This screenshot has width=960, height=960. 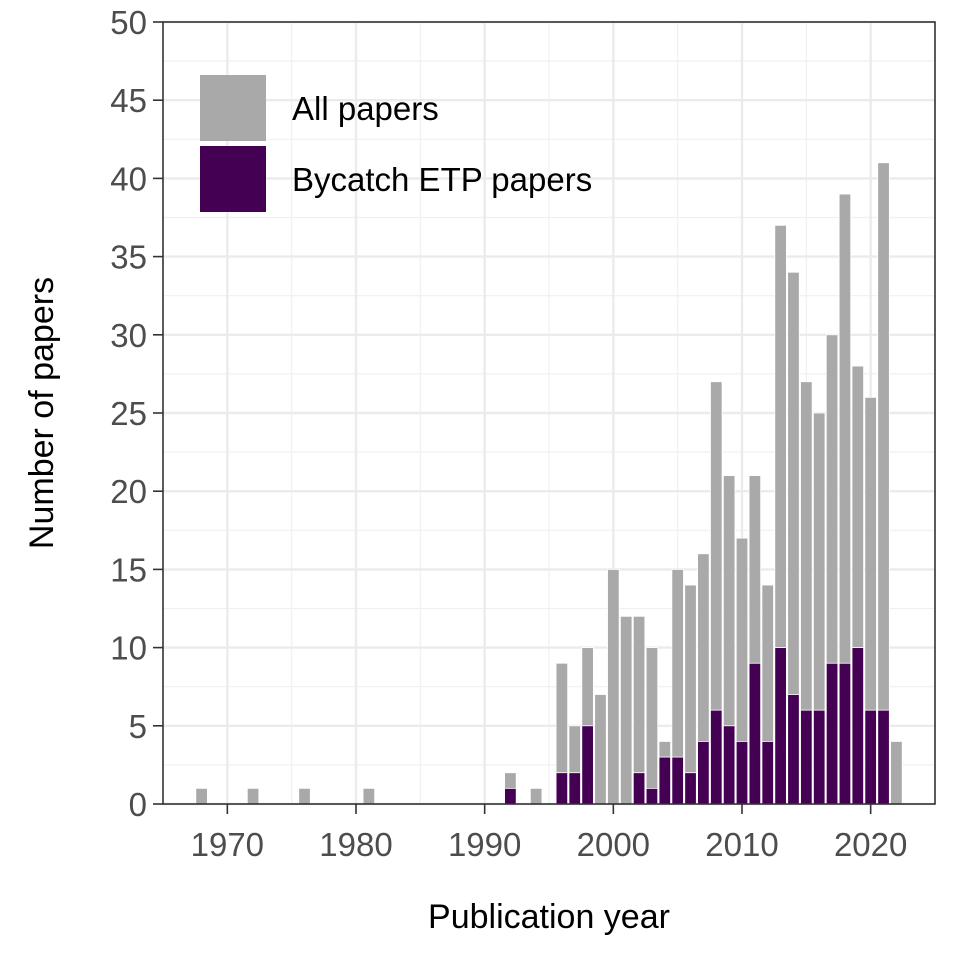 What do you see at coordinates (233, 179) in the screenshot?
I see `legend-swatch-bycatch-etp-papers` at bounding box center [233, 179].